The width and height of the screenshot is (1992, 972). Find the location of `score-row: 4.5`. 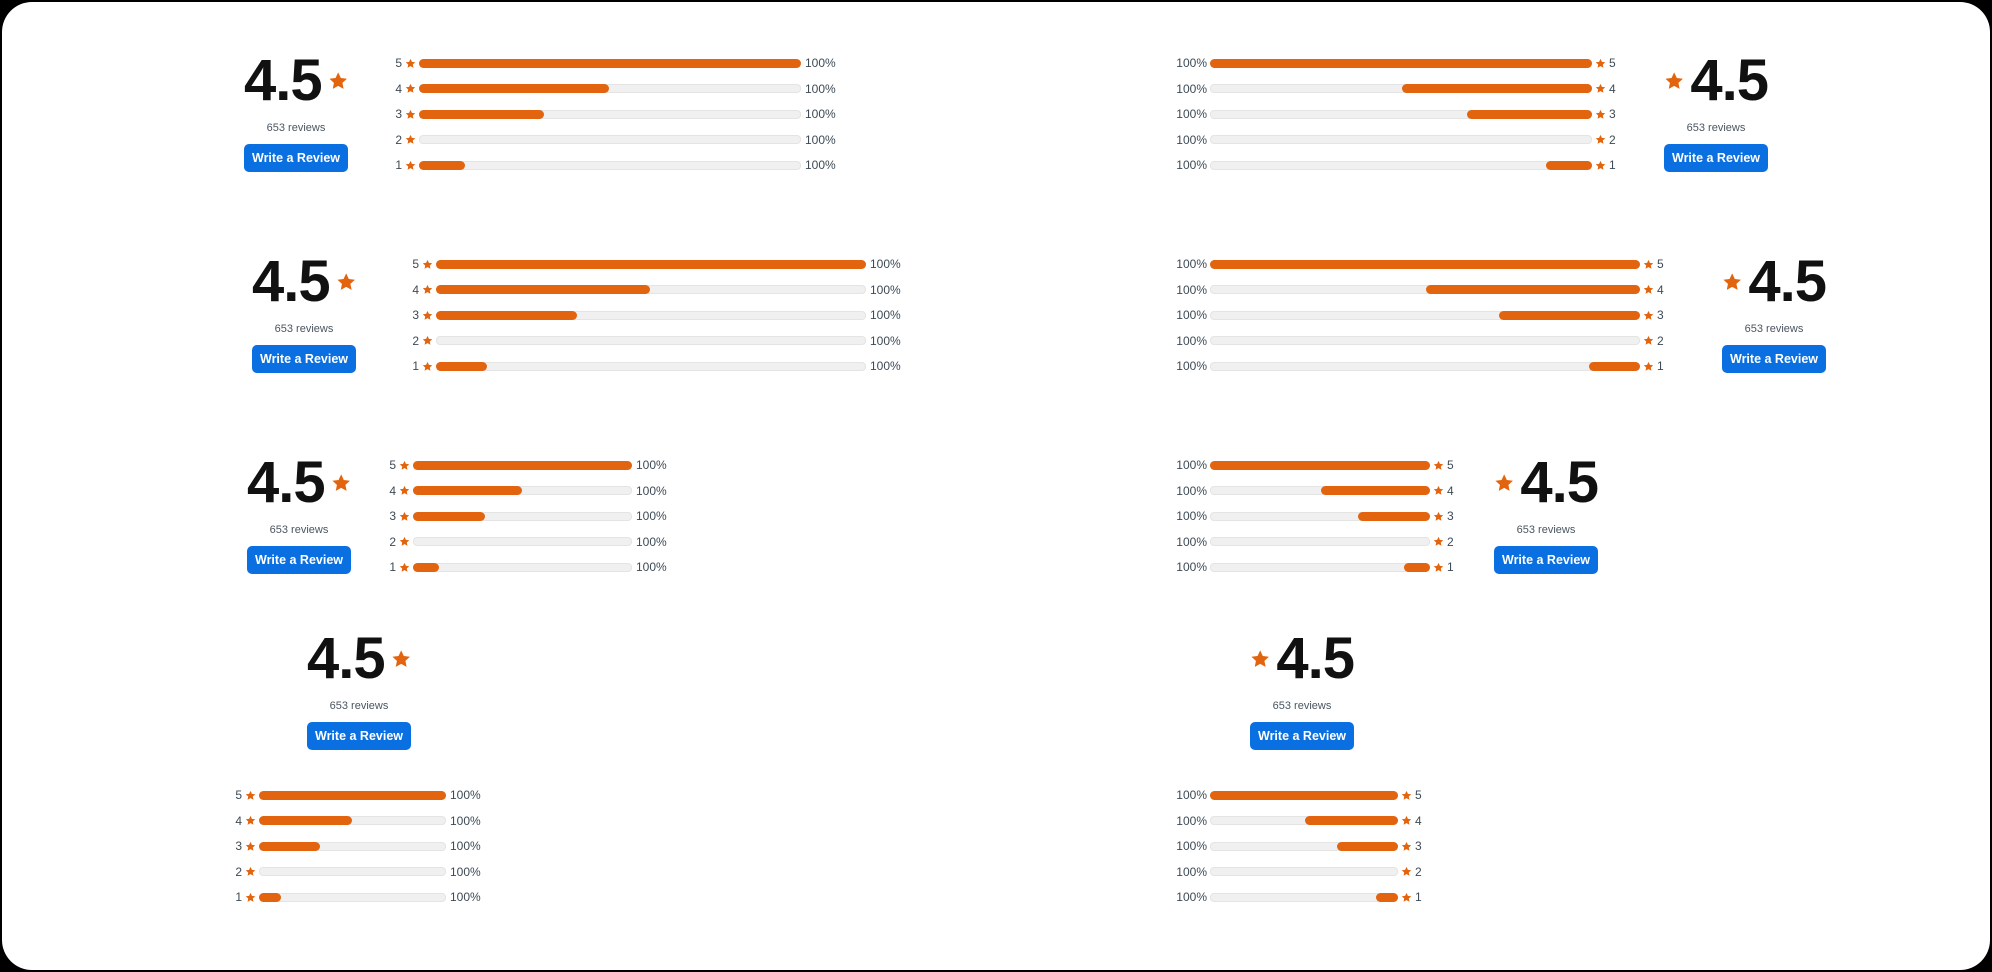

score-row: 4.5 is located at coordinates (359, 659).